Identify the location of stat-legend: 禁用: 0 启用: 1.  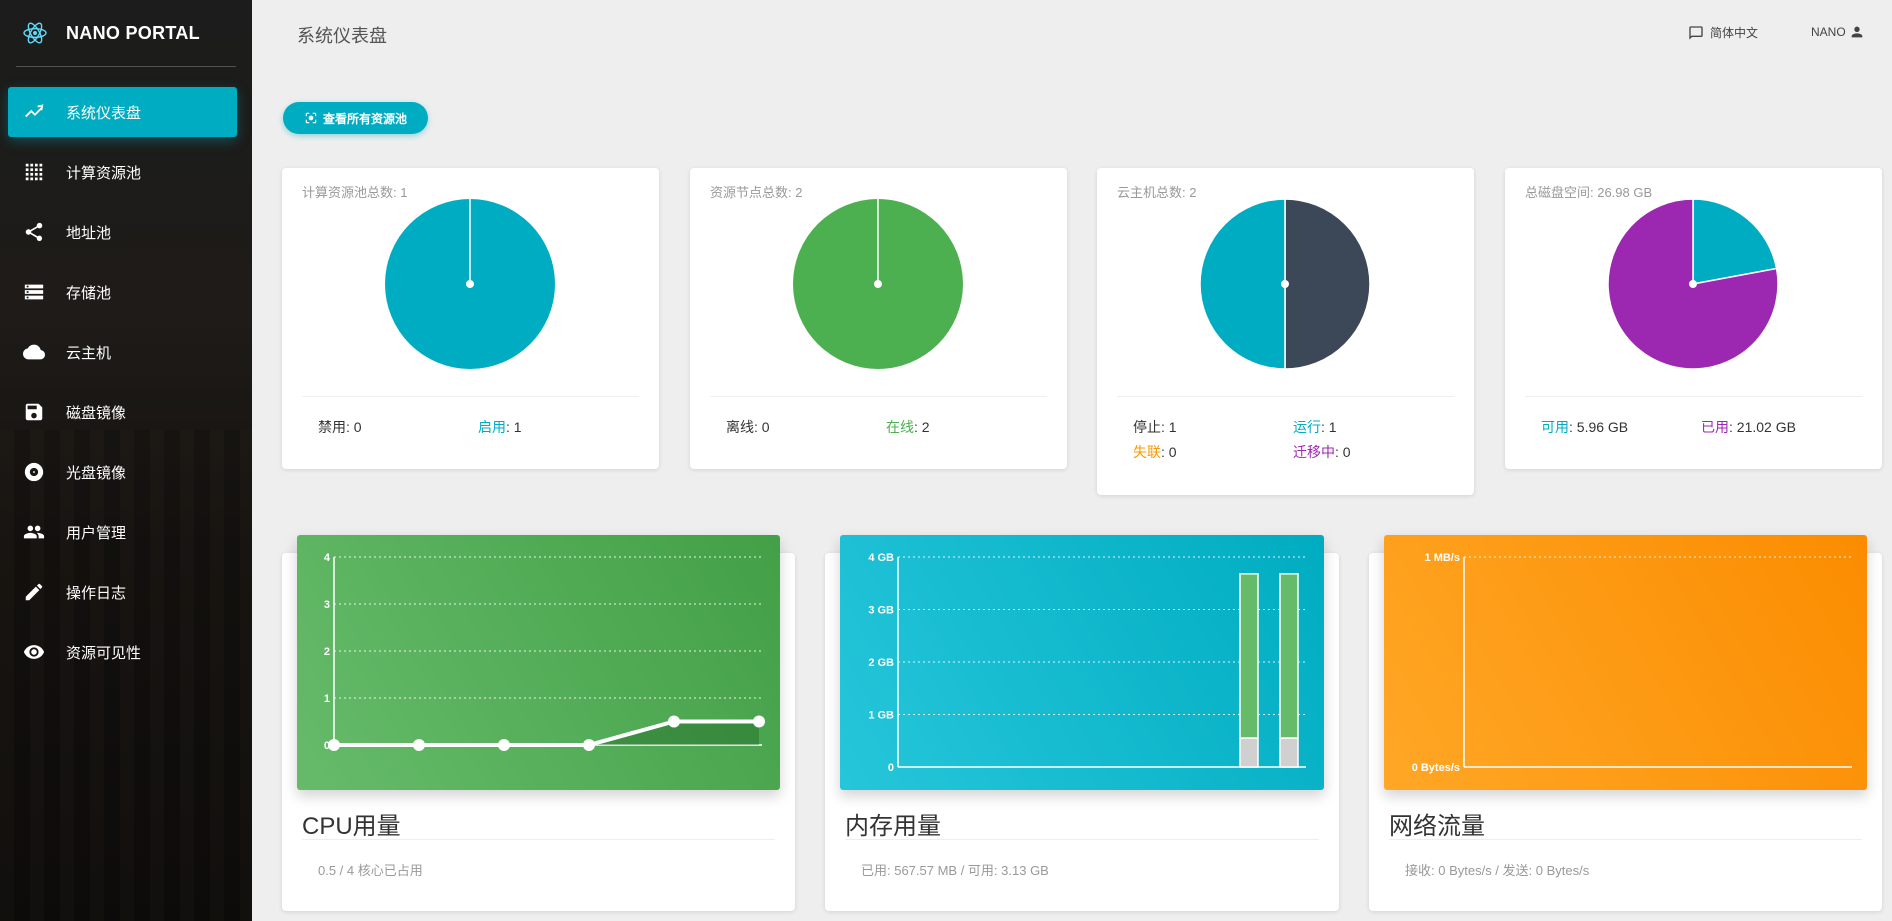
(478, 429).